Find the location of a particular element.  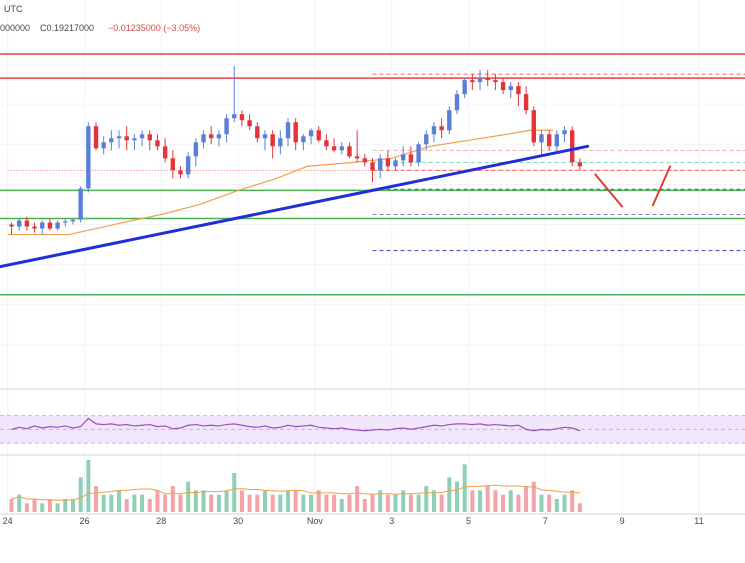

x-axis-tick-label: 7 is located at coordinates (545, 521).